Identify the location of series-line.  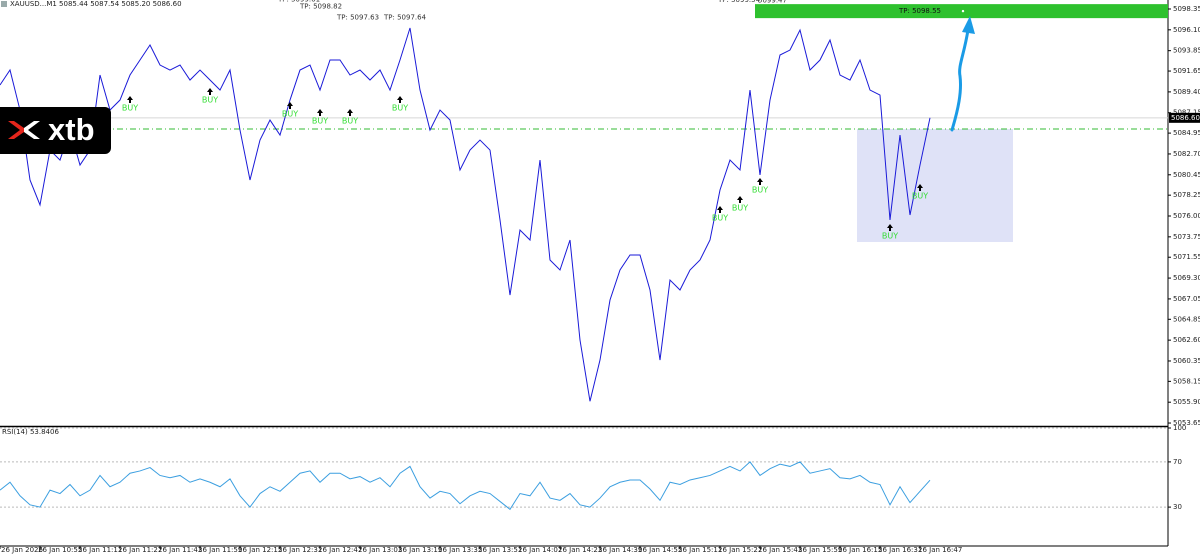
(465, 486).